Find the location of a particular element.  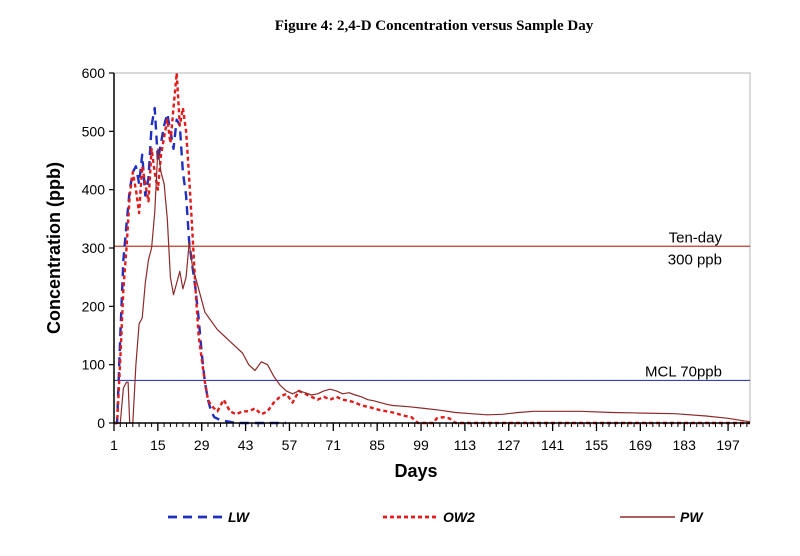

legend-label-ow2: OW2 is located at coordinates (459, 517).